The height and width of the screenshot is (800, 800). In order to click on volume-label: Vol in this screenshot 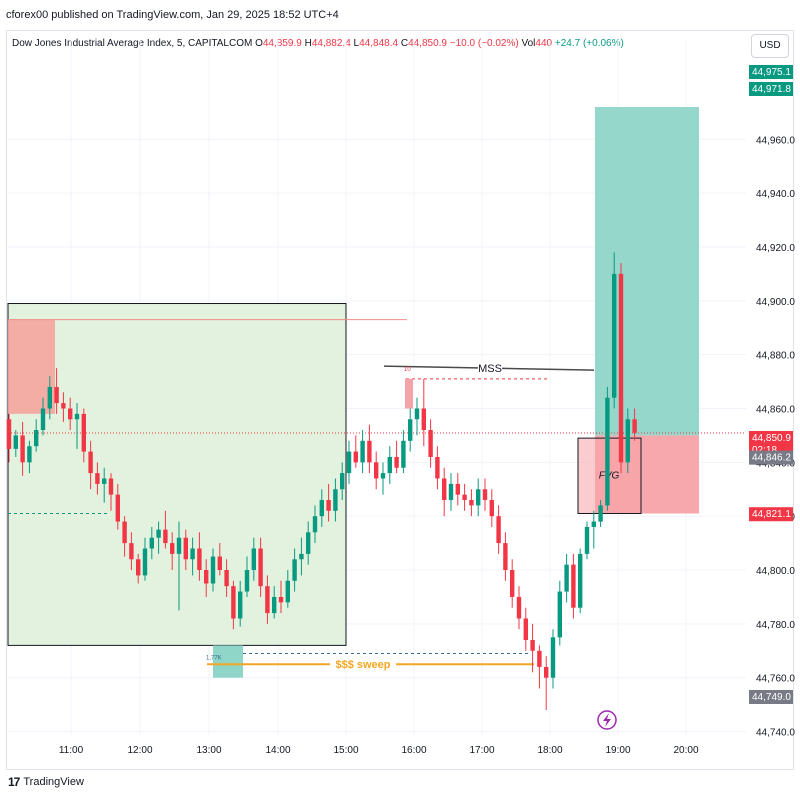, I will do `click(528, 43)`.